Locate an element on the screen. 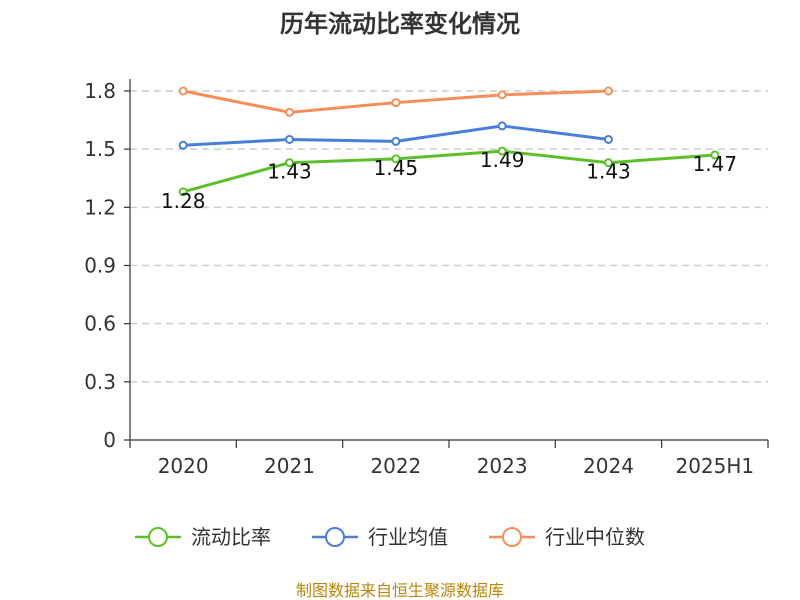  legend: 流动比率 行业均值 行业中位数 is located at coordinates (390, 537).